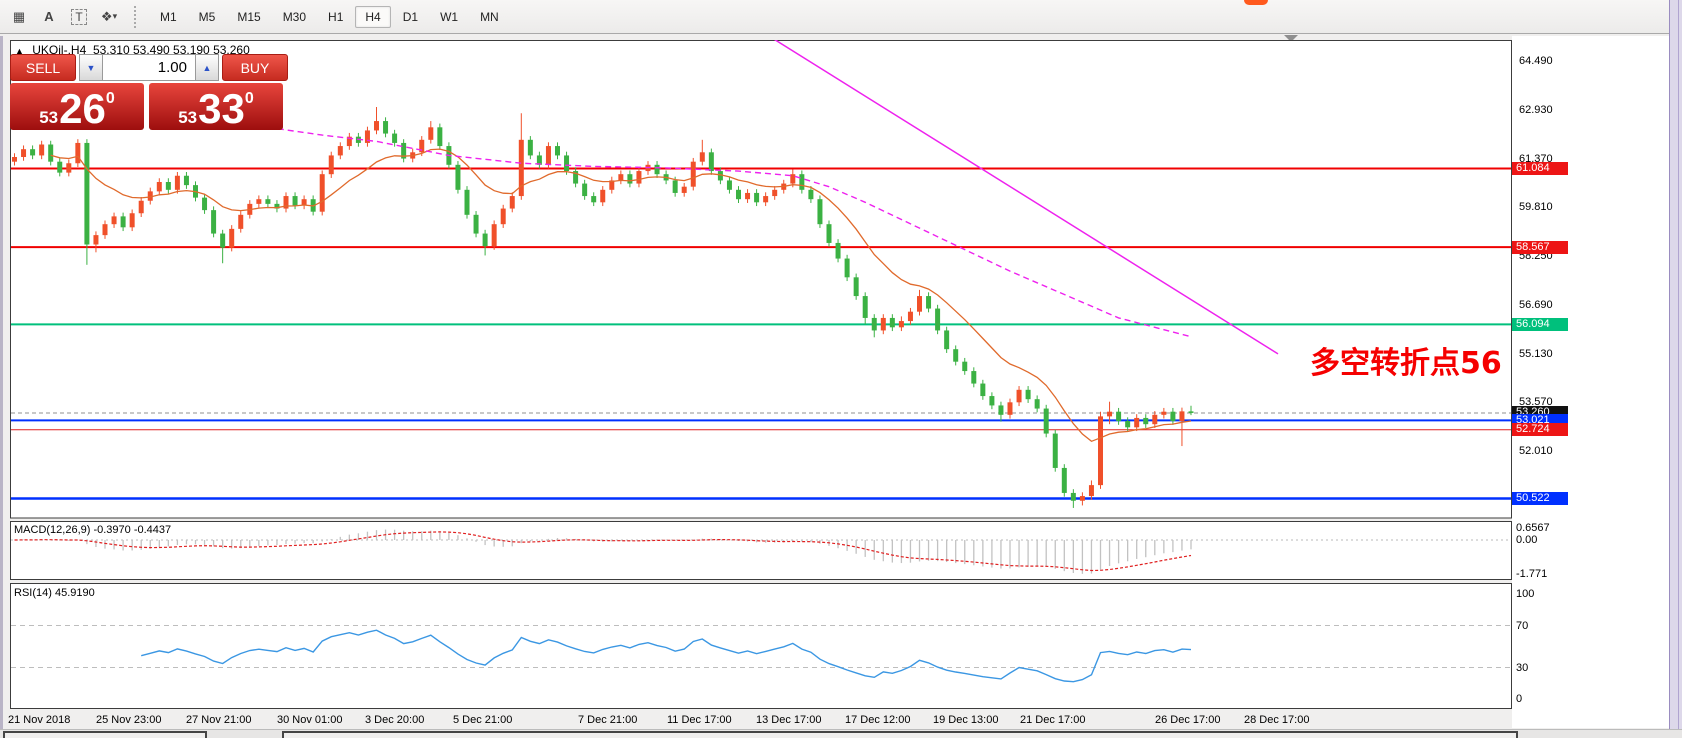 The image size is (1682, 738). Describe the element at coordinates (49, 117) in the screenshot. I see `sell-price-int: 53` at that location.